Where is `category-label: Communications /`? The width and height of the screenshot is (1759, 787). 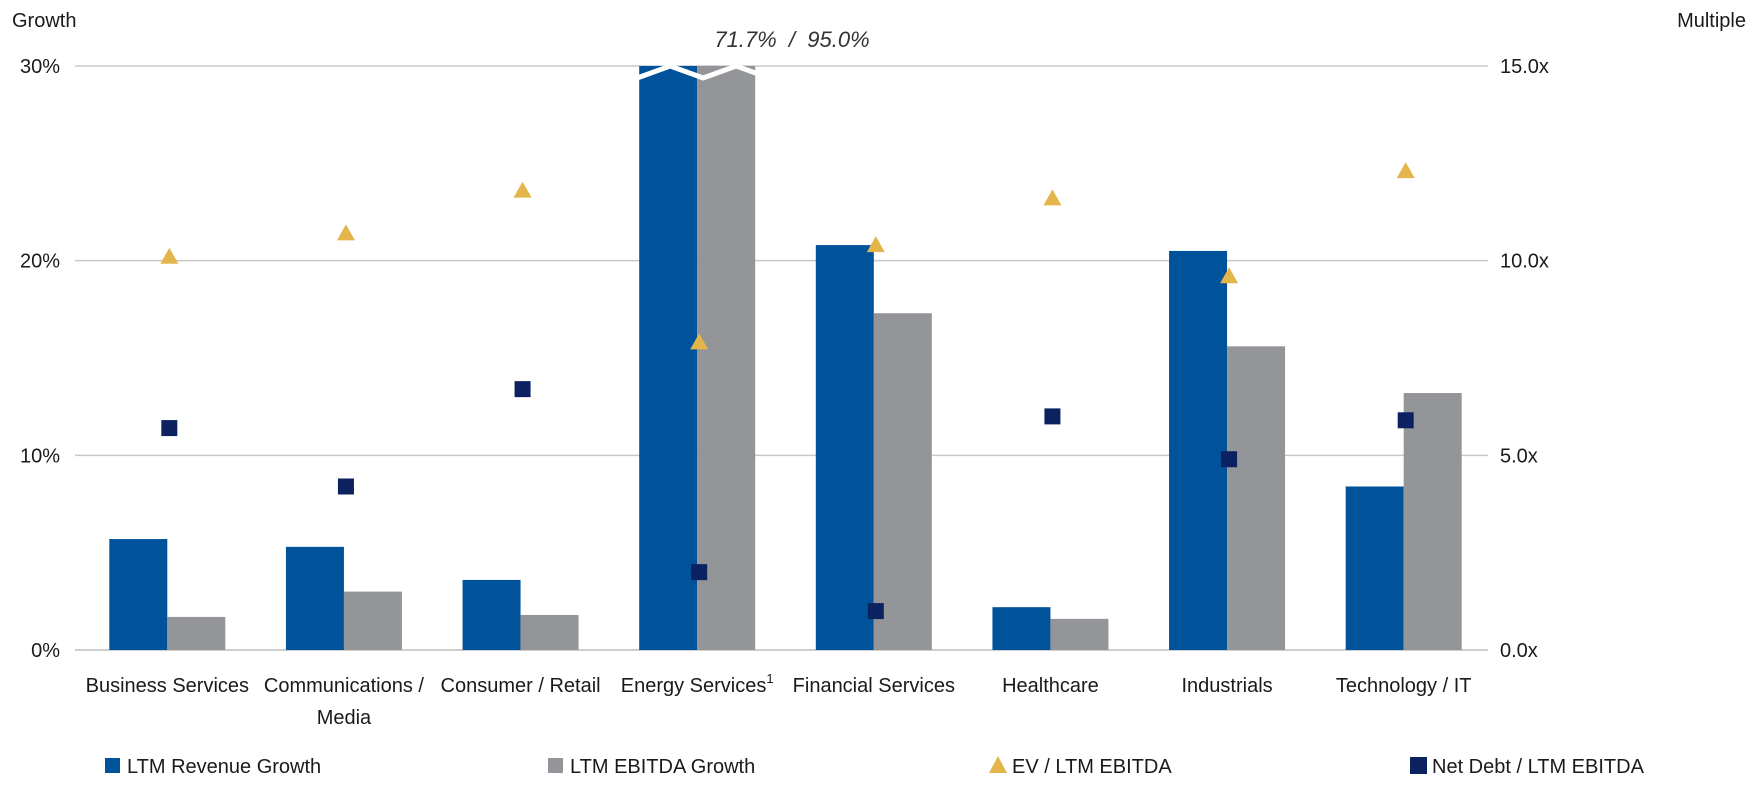 category-label: Communications / is located at coordinates (344, 686).